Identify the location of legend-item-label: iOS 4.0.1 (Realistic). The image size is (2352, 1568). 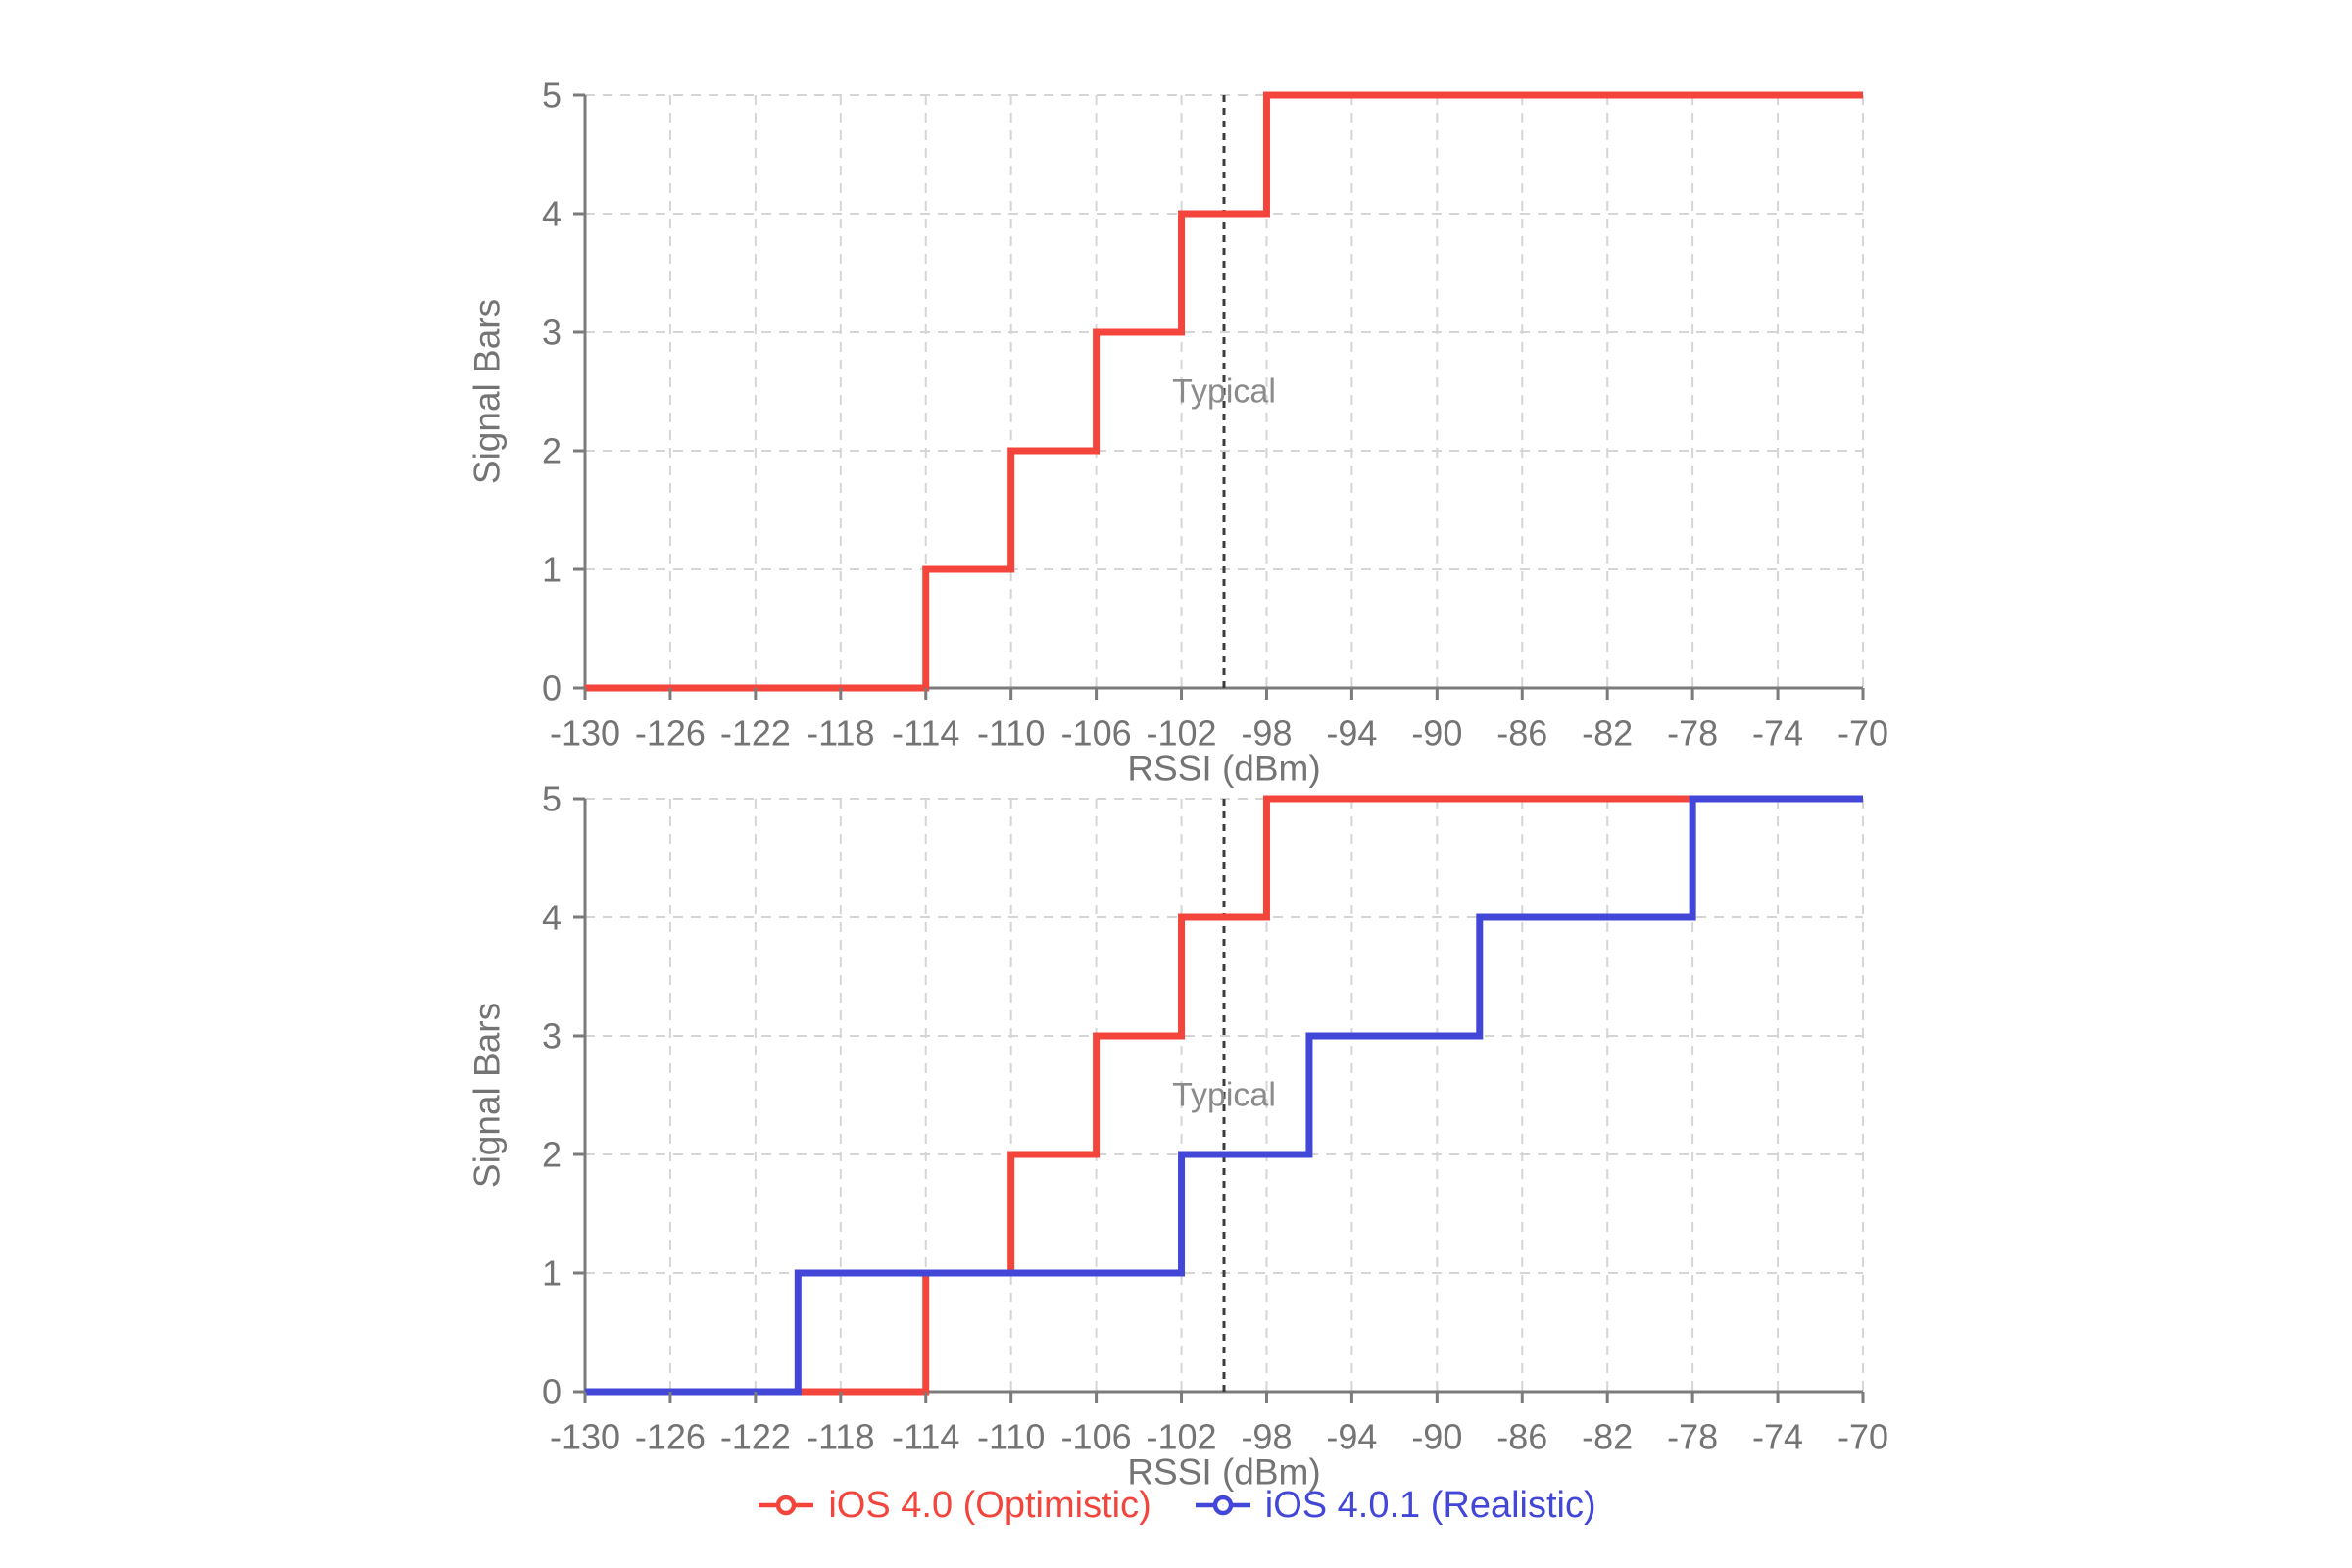
(1430, 1505).